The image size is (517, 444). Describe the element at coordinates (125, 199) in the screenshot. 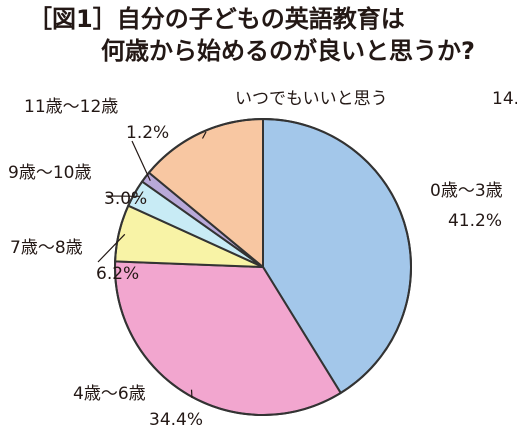

I see `slice-value-4: 3.0%` at that location.